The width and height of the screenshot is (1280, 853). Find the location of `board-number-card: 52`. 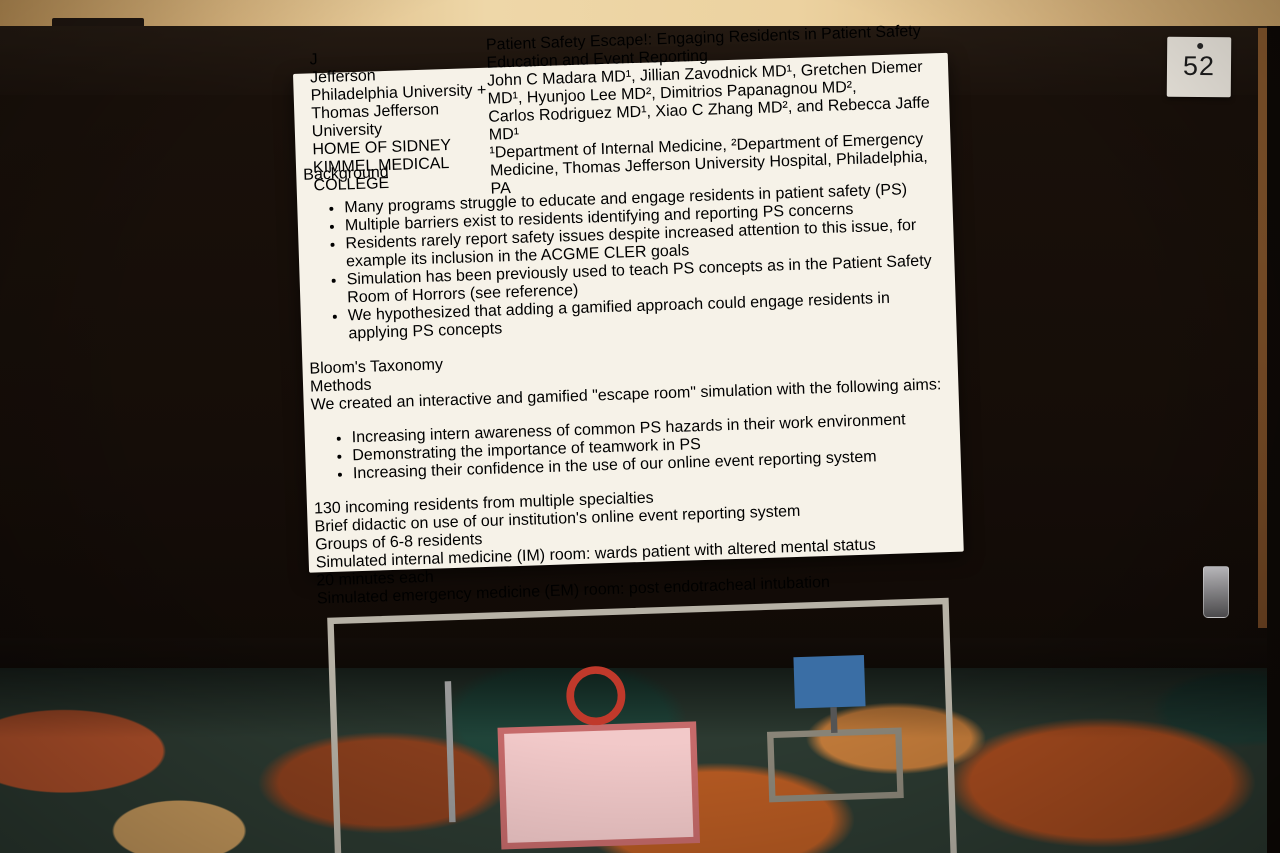

board-number-card: 52 is located at coordinates (1199, 67).